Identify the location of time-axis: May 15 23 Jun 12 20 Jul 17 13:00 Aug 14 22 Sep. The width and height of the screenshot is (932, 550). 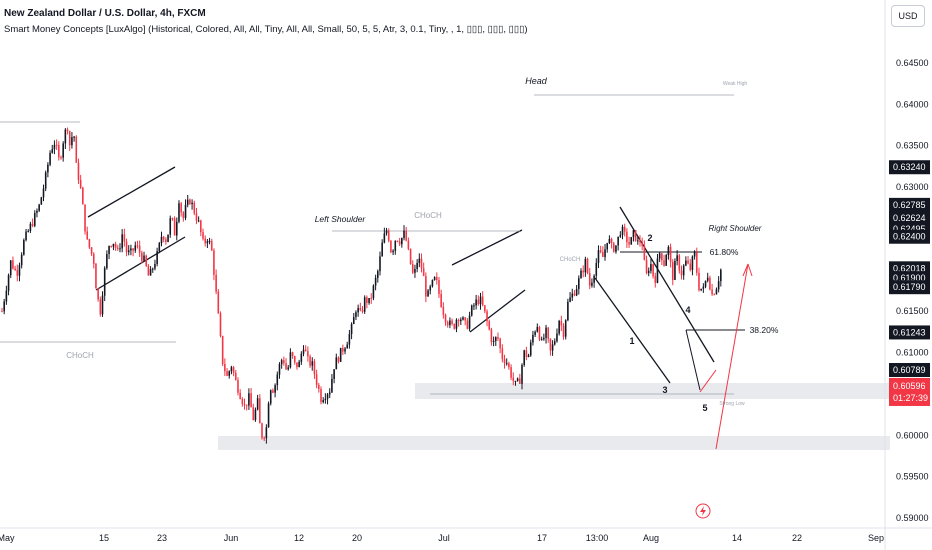
(442, 538).